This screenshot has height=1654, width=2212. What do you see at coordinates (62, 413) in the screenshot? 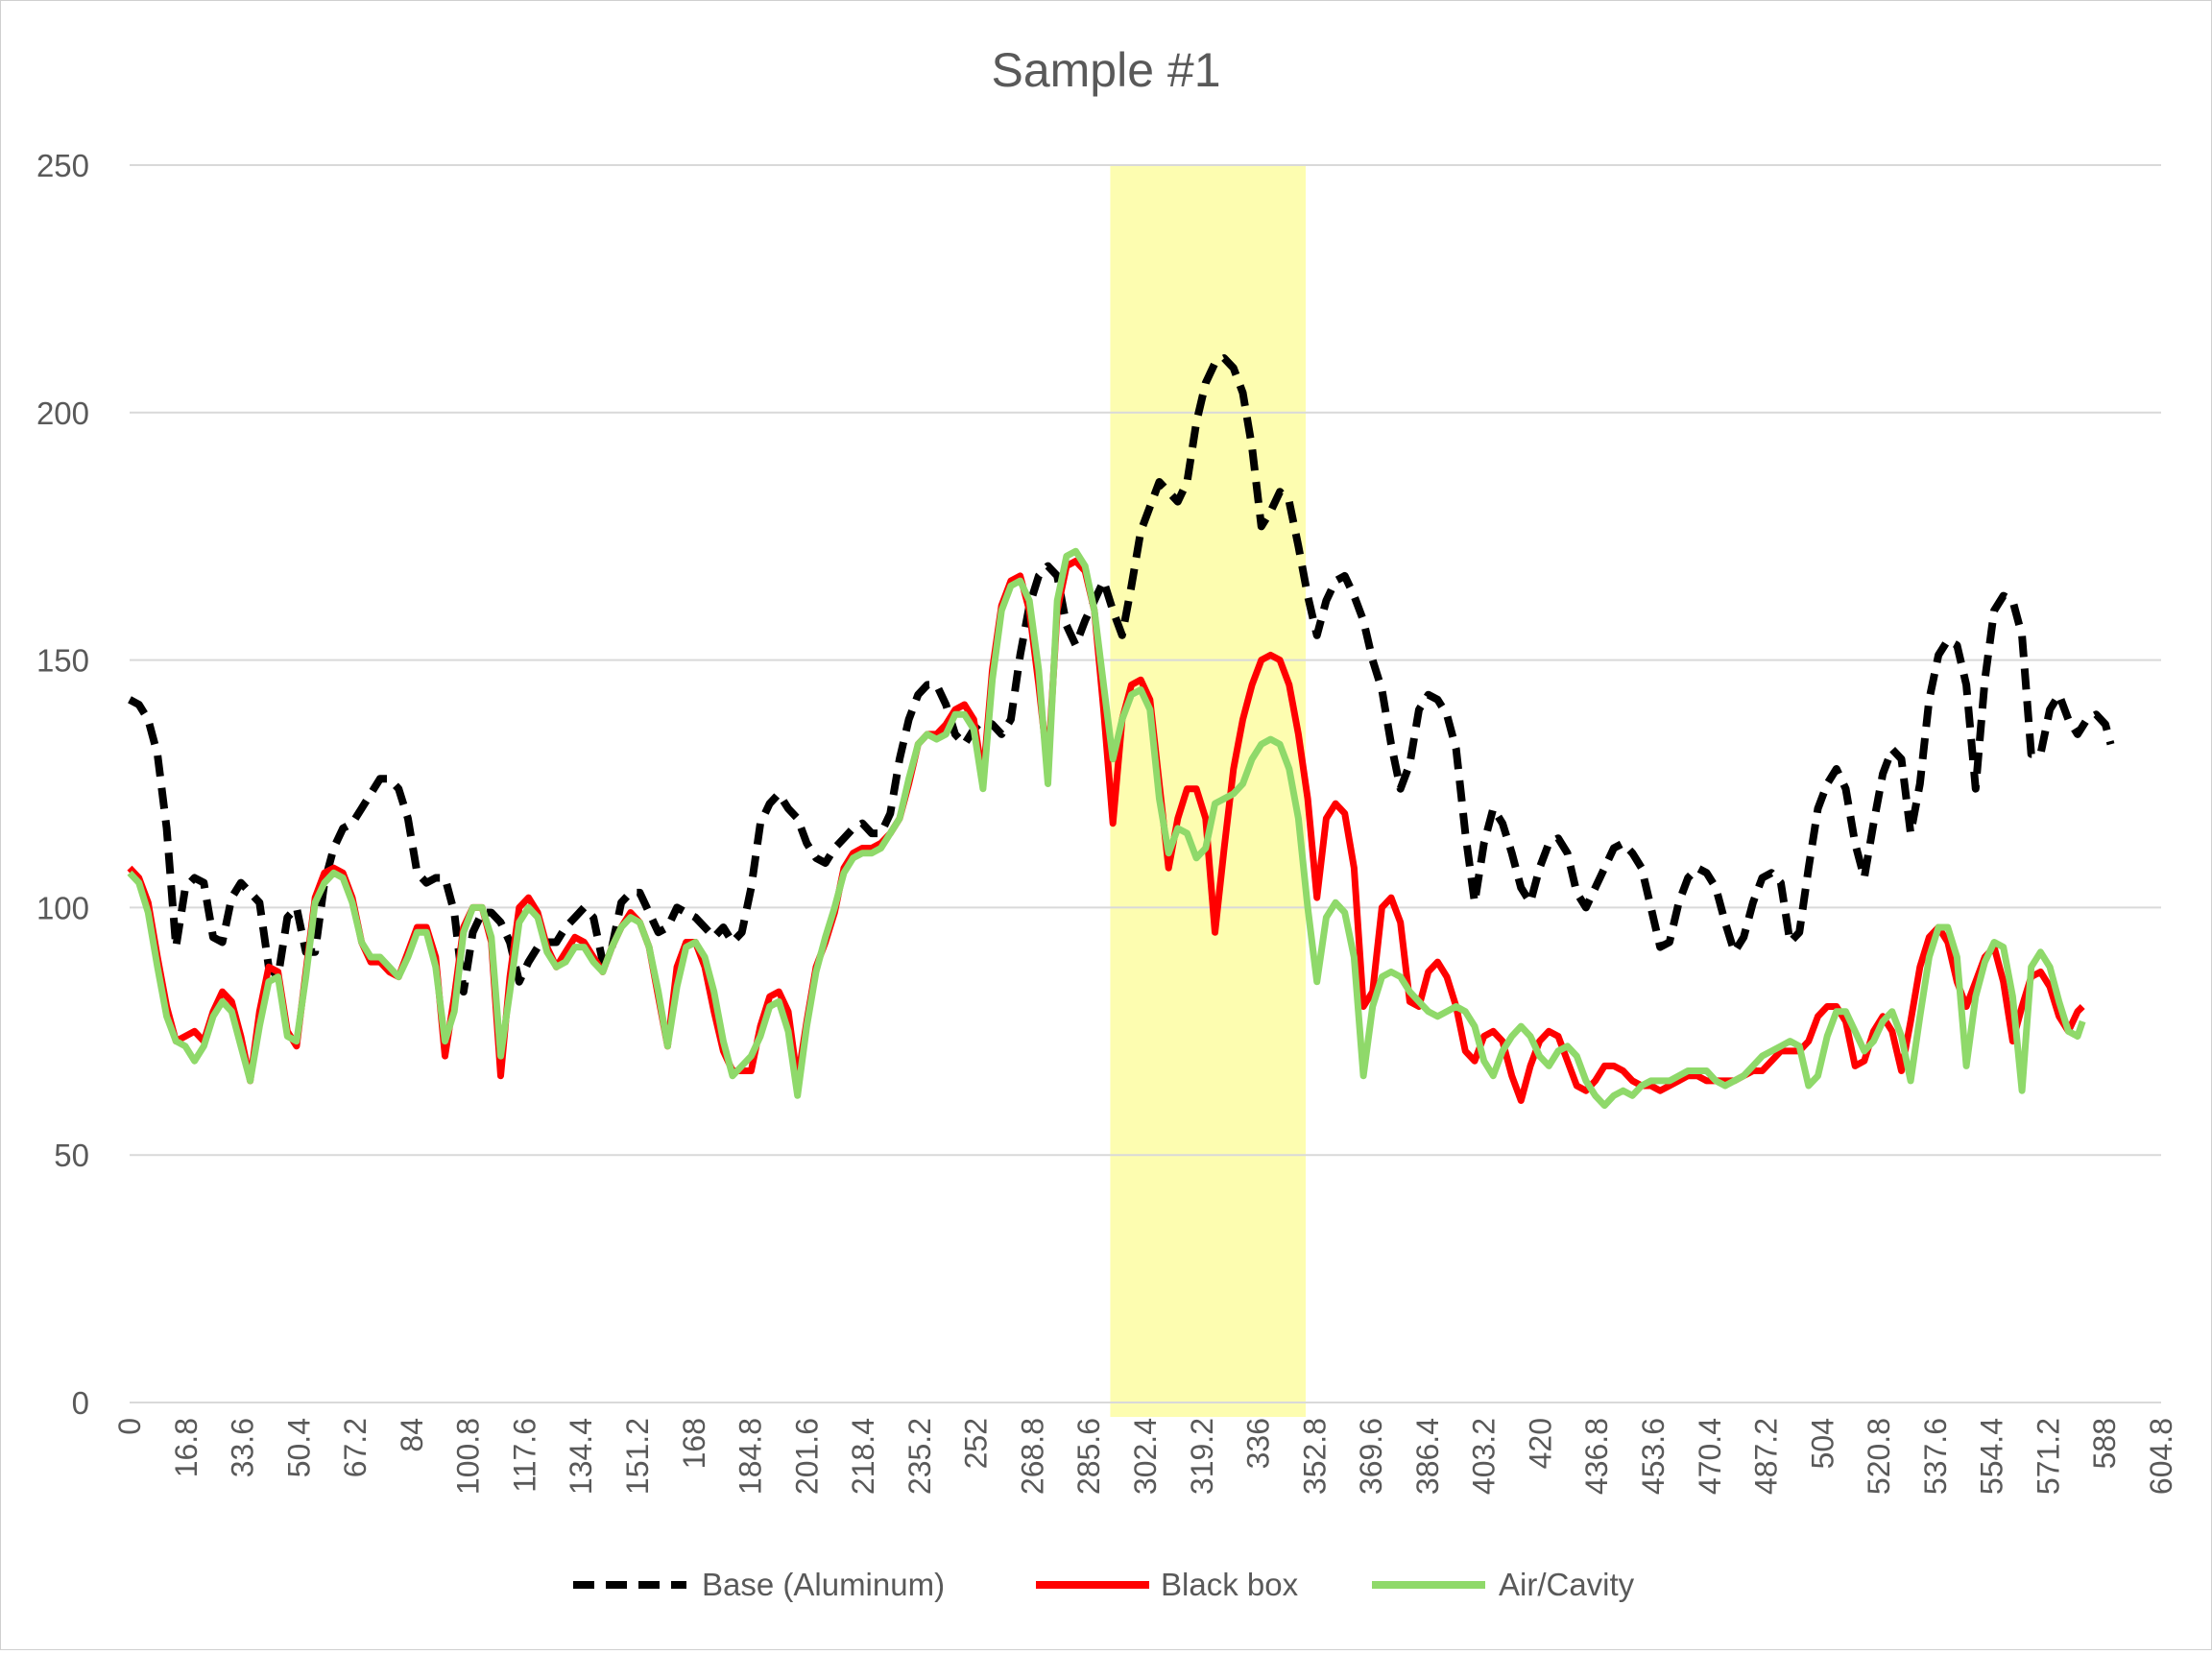
I see `y-tick-label: 200` at bounding box center [62, 413].